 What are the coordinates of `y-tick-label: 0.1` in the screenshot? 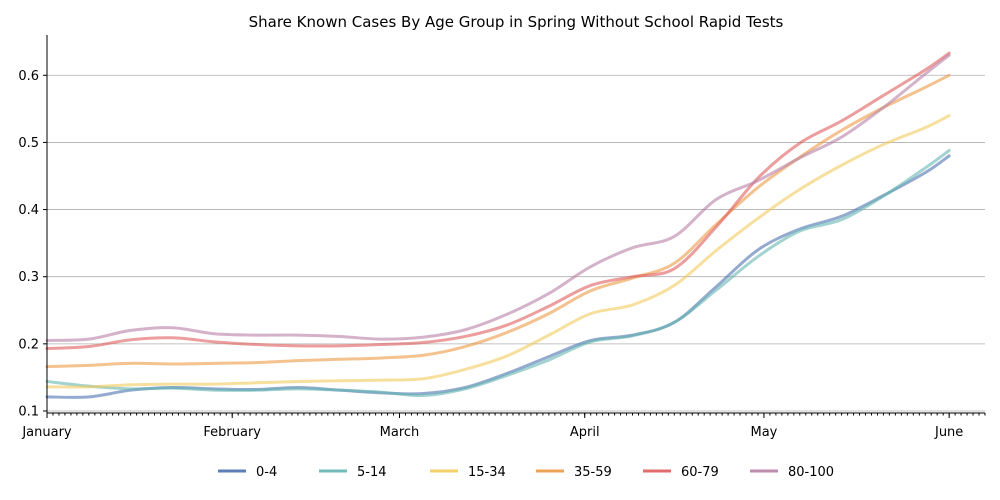 It's located at (28, 411).